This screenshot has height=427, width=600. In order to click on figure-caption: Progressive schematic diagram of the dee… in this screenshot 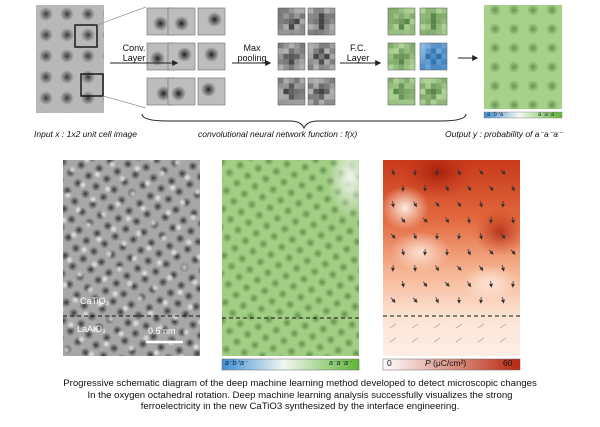, I will do `click(300, 395)`.